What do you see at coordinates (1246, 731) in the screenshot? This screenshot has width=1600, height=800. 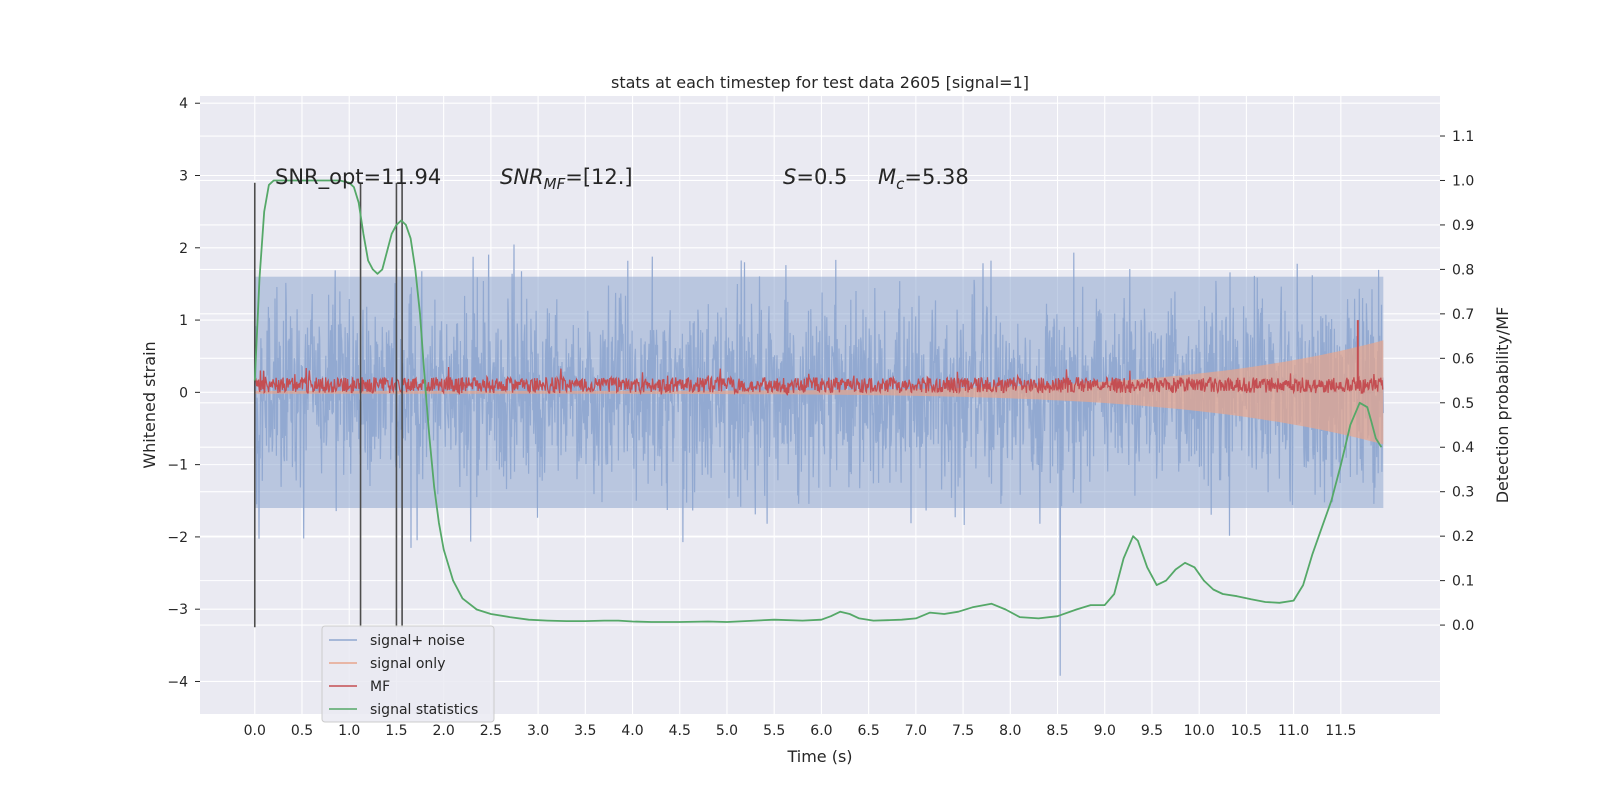 I see `x-tick-label: 10.5` at bounding box center [1246, 731].